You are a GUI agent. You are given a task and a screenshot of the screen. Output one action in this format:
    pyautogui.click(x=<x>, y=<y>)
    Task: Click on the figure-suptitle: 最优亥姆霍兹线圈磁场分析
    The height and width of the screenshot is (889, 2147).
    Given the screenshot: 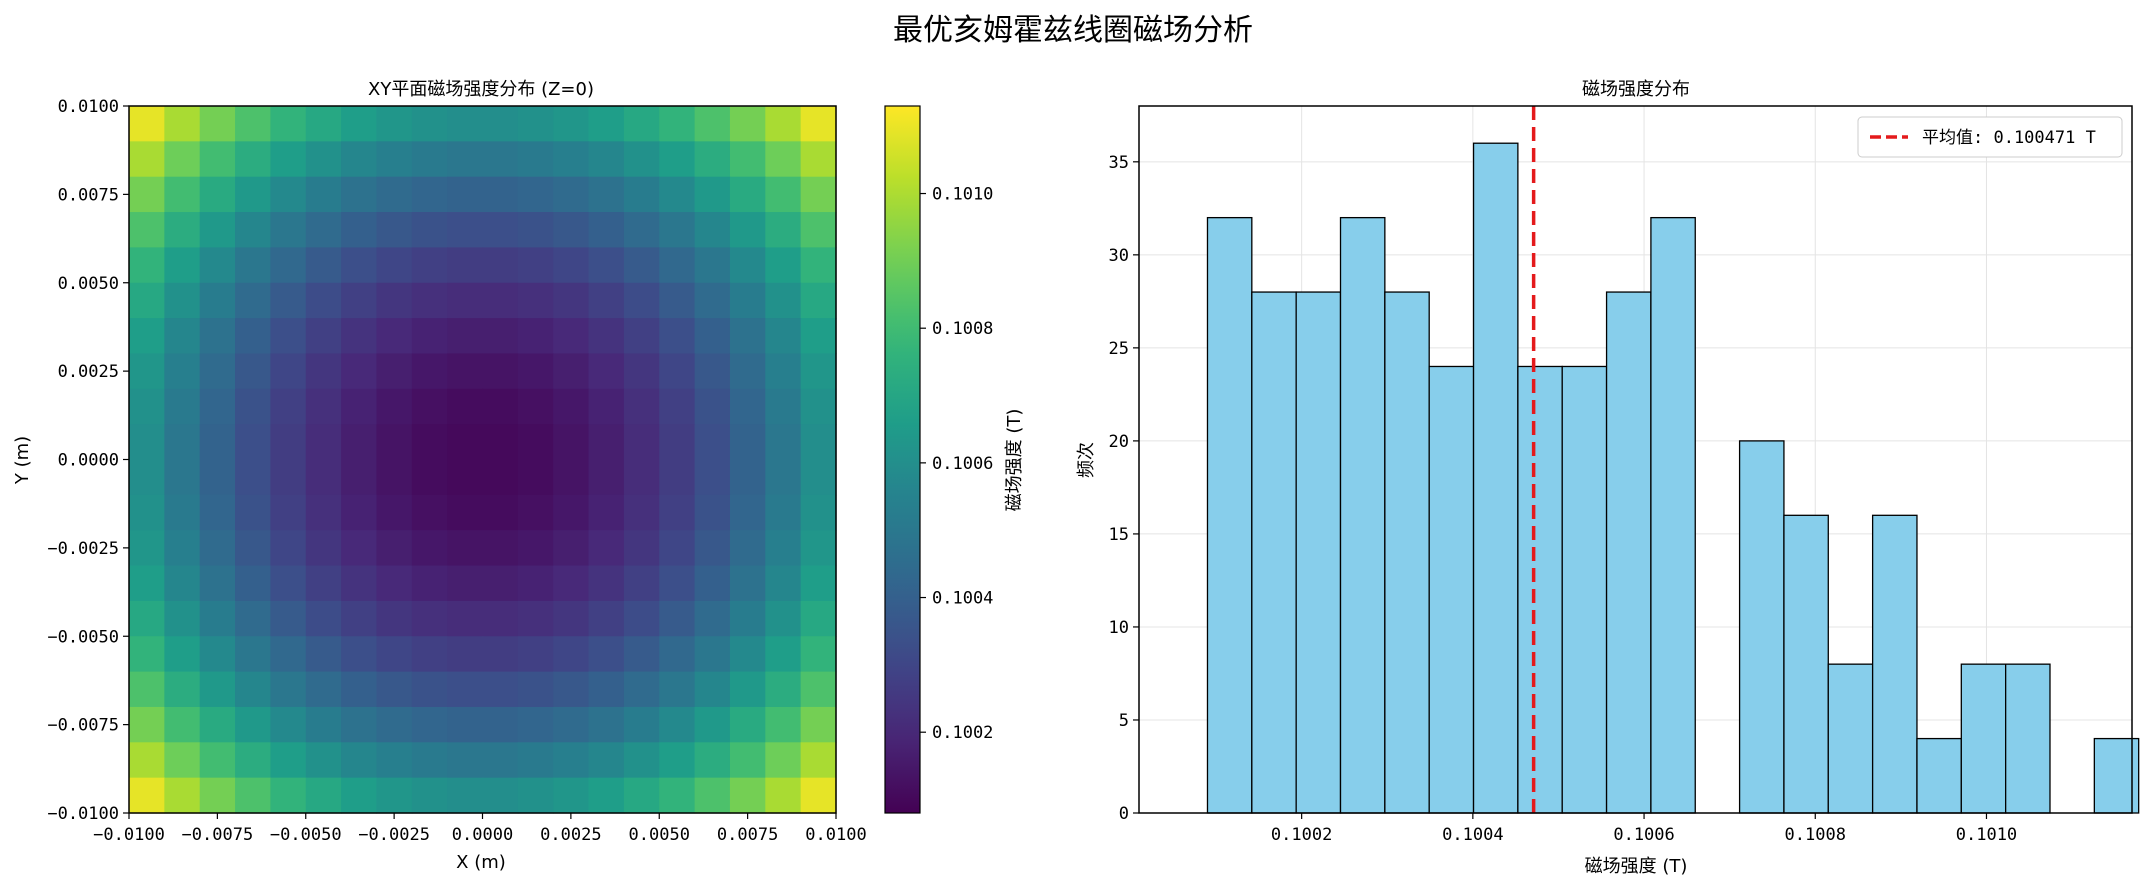 What is the action you would take?
    pyautogui.click(x=1073, y=30)
    